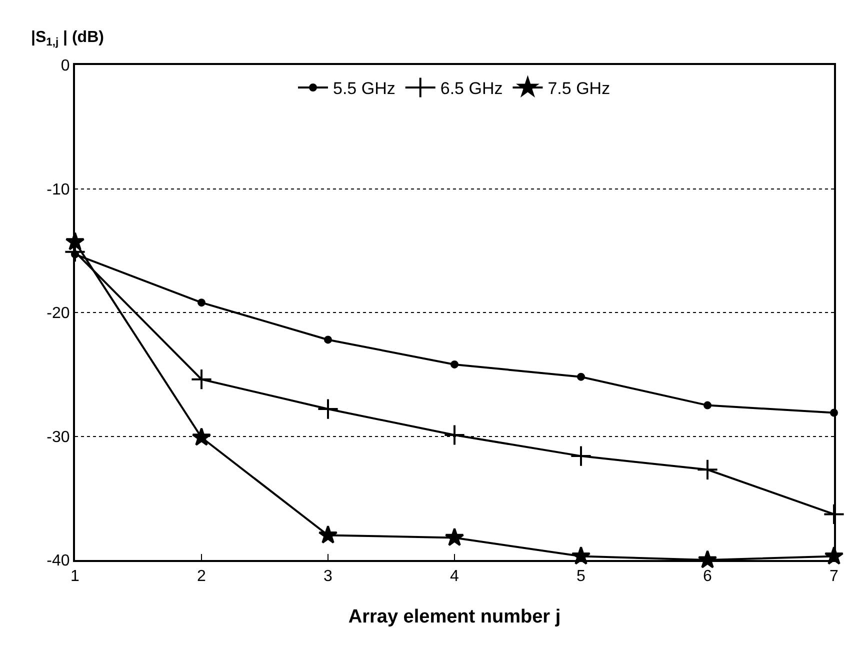 The image size is (854, 650). What do you see at coordinates (579, 88) in the screenshot?
I see `legend-label: 7.5 GHz` at bounding box center [579, 88].